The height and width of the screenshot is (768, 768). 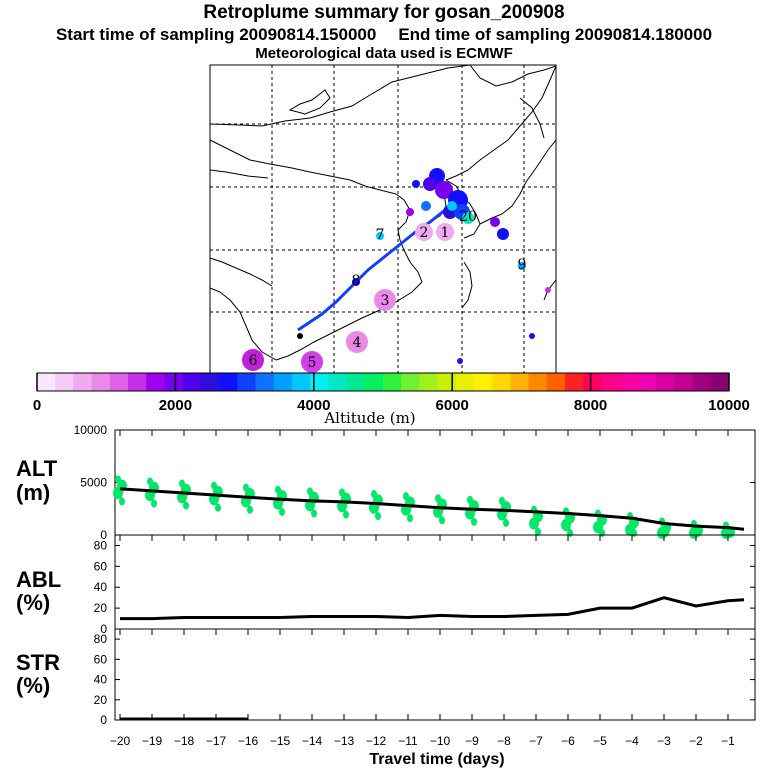 I want to click on alt-panel: ALT (m) 0 5000 10000, so click(x=386, y=482).